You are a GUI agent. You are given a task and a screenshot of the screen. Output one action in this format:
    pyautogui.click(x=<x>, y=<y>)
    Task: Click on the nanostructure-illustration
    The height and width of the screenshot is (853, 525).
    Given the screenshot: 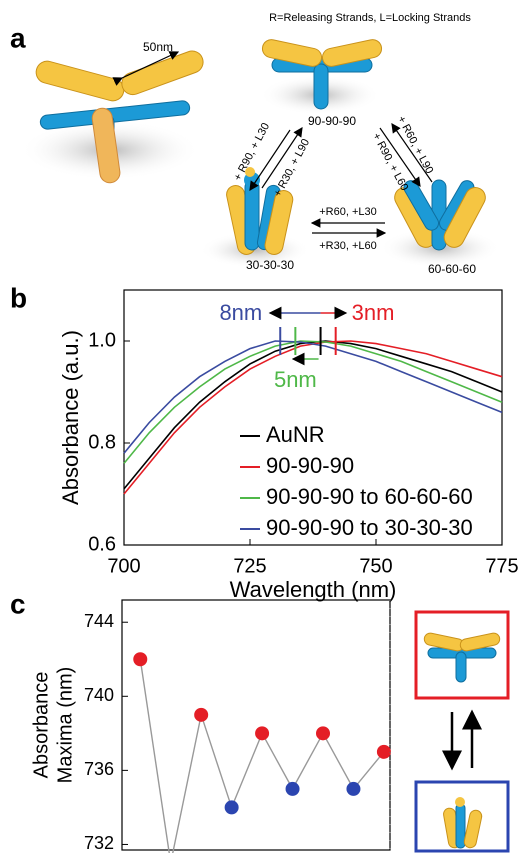 What is the action you would take?
    pyautogui.click(x=112, y=117)
    